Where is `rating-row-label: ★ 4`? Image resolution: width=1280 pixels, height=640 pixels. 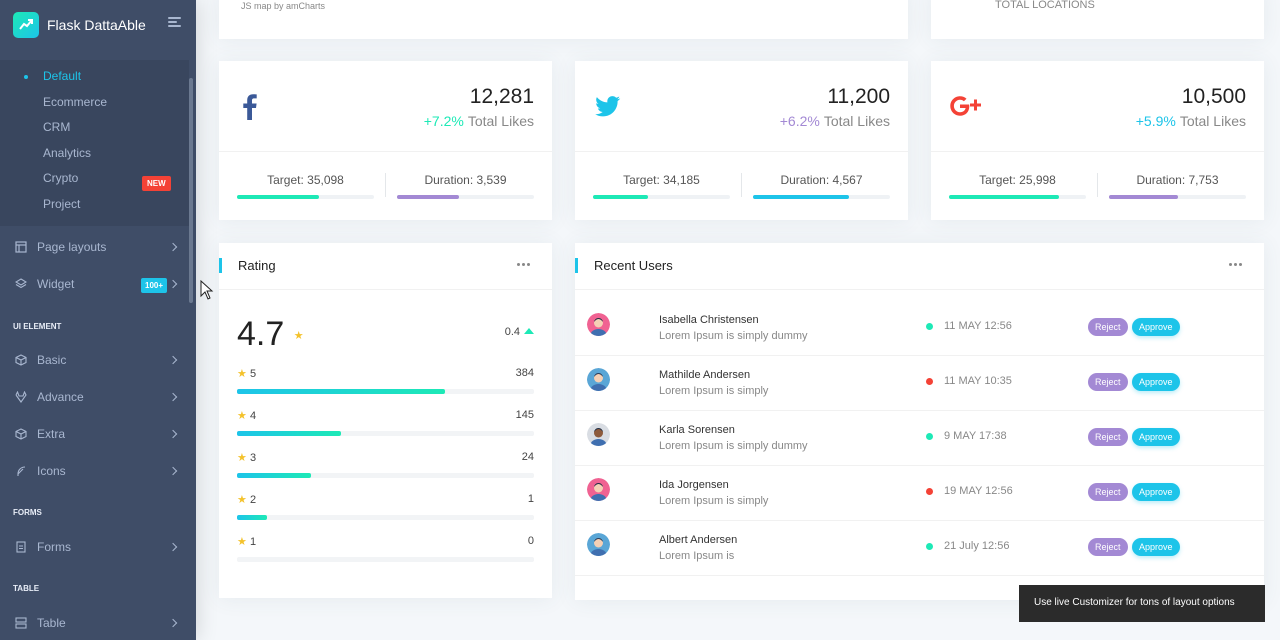 rating-row-label: ★ 4 is located at coordinates (246, 415).